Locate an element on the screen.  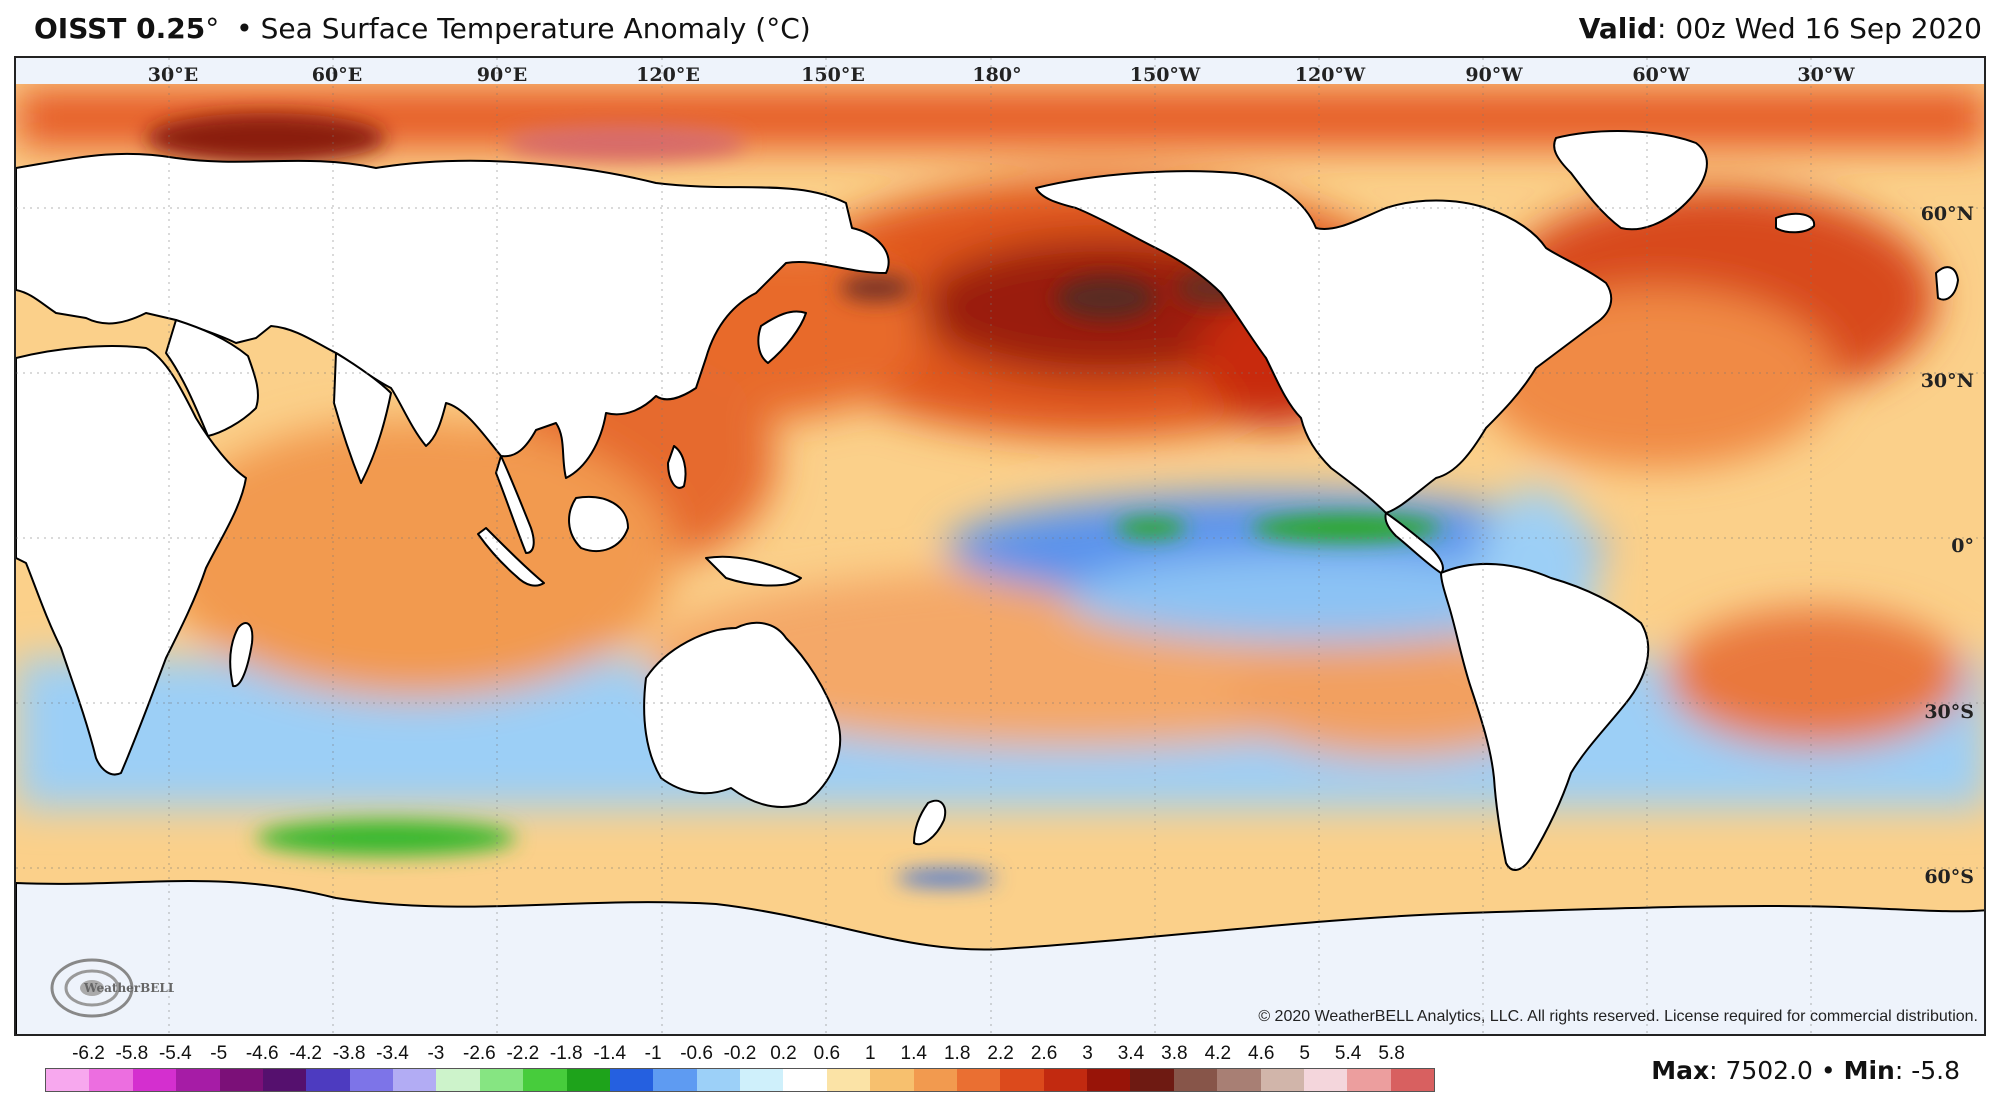
colorbar-tick-label: -1.8 is located at coordinates (566, 1053).